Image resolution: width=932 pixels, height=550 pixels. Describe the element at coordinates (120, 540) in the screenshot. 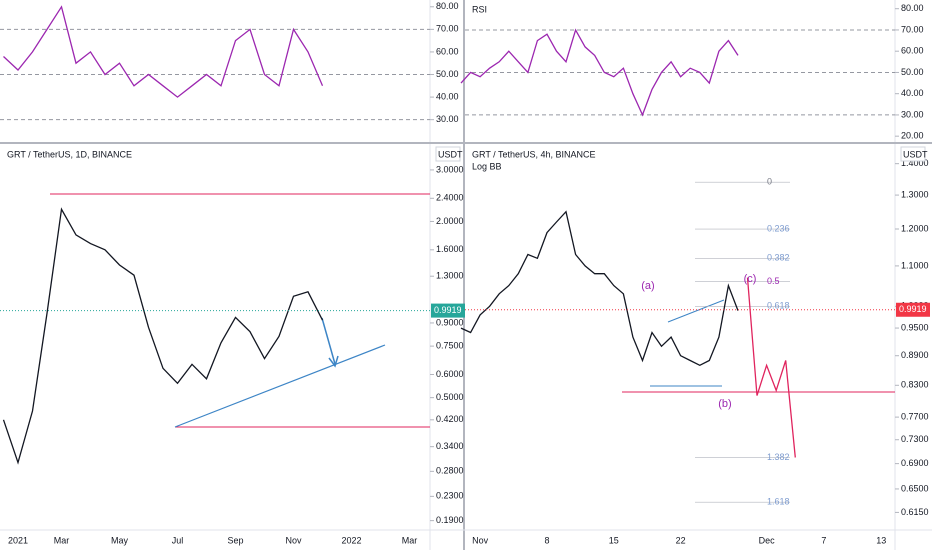

I see `x-tick-label: May` at that location.